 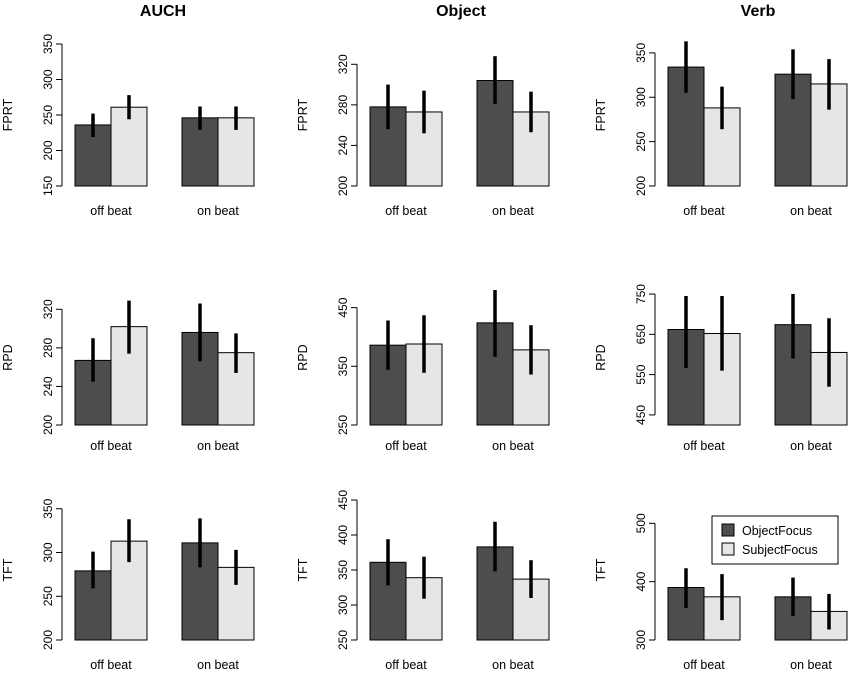 I want to click on column-title-auch: AUCH, so click(x=163, y=11).